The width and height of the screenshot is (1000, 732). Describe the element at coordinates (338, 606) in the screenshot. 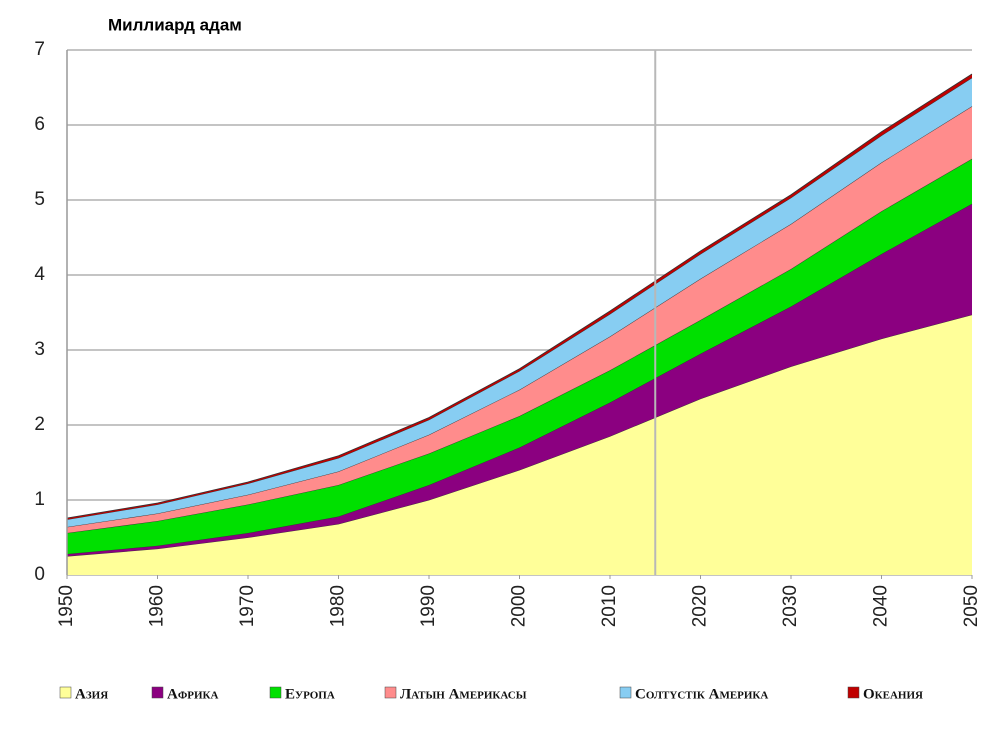

I see `x-tick-label: 1980` at that location.